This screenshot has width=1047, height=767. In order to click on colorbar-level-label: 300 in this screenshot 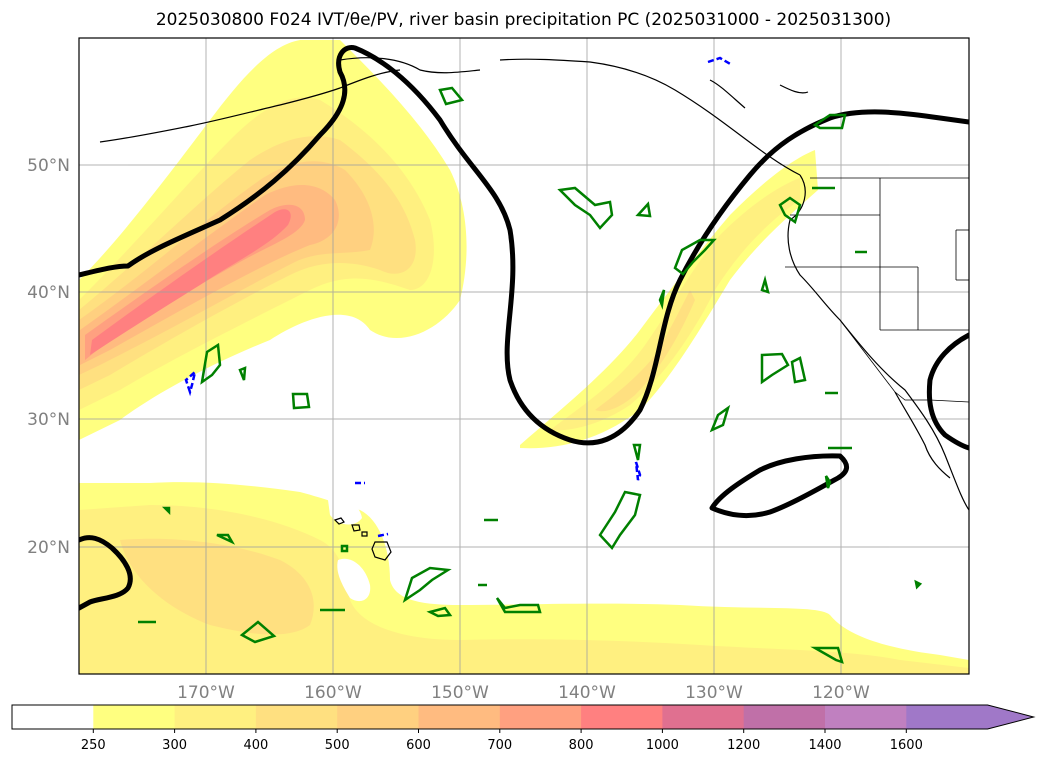, I will do `click(174, 745)`.